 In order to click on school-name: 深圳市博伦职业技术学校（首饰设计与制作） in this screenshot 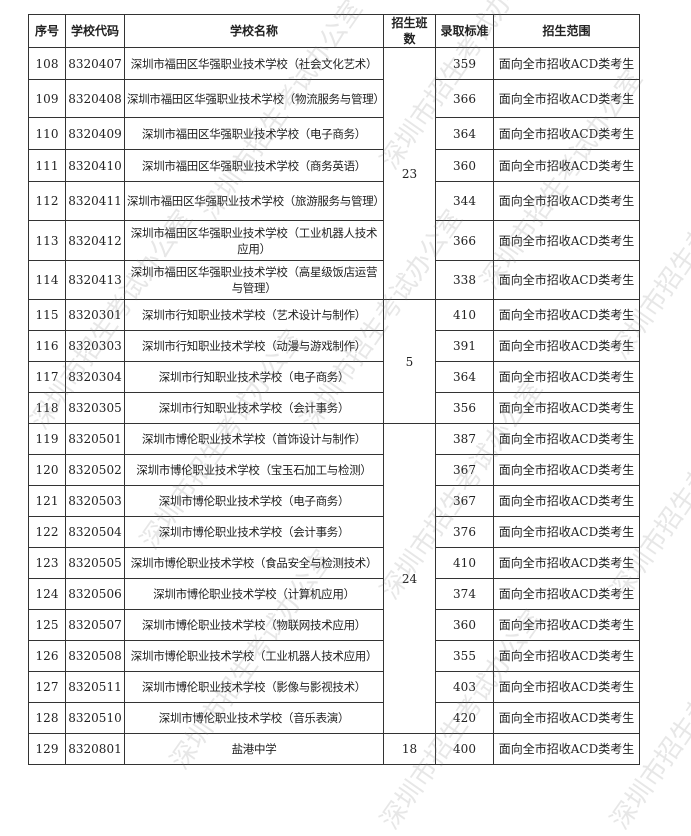, I will do `click(254, 439)`.